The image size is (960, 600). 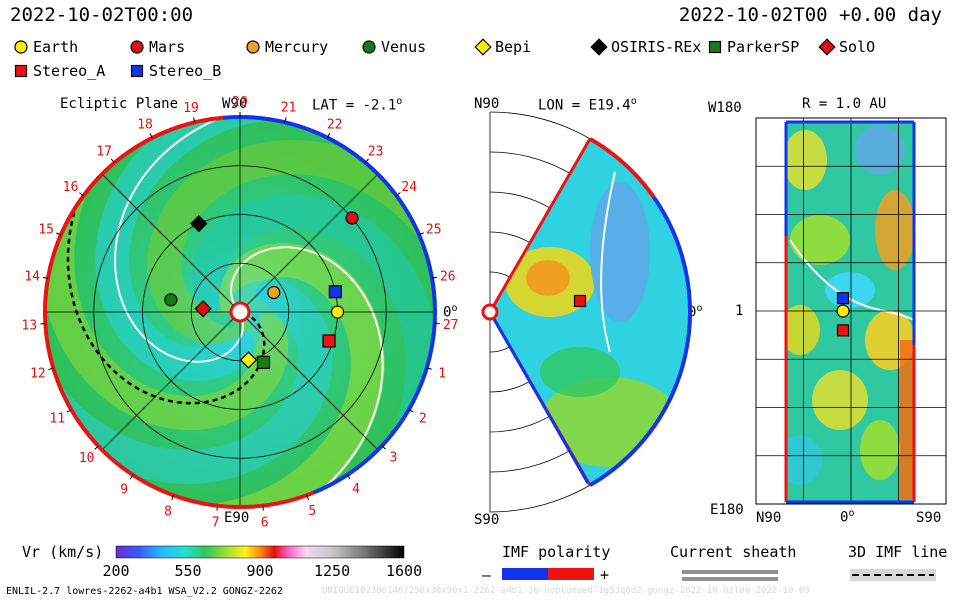 I want to click on current-sheath-label: Current sheath, so click(x=733, y=552).